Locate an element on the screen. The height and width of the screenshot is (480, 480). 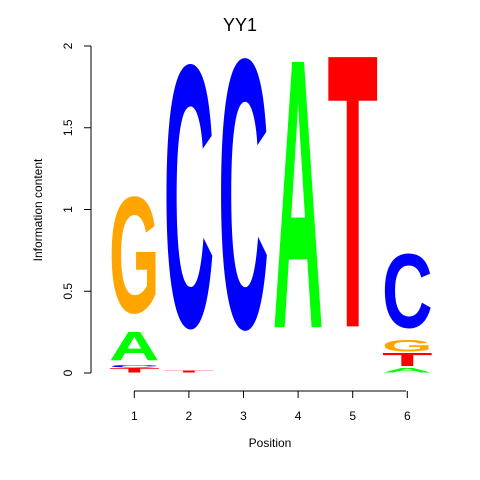
y-tick-label: 1.5 is located at coordinates (68, 127).